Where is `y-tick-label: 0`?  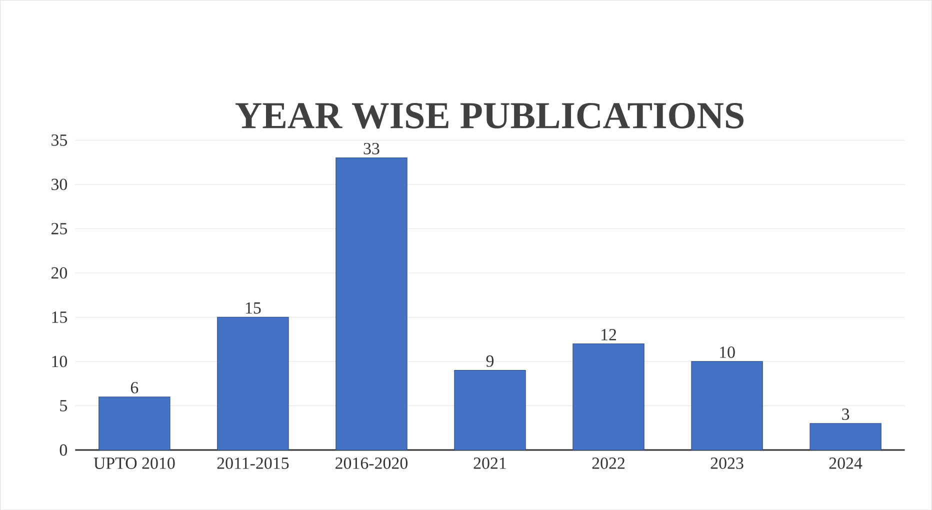 y-tick-label: 0 is located at coordinates (64, 450).